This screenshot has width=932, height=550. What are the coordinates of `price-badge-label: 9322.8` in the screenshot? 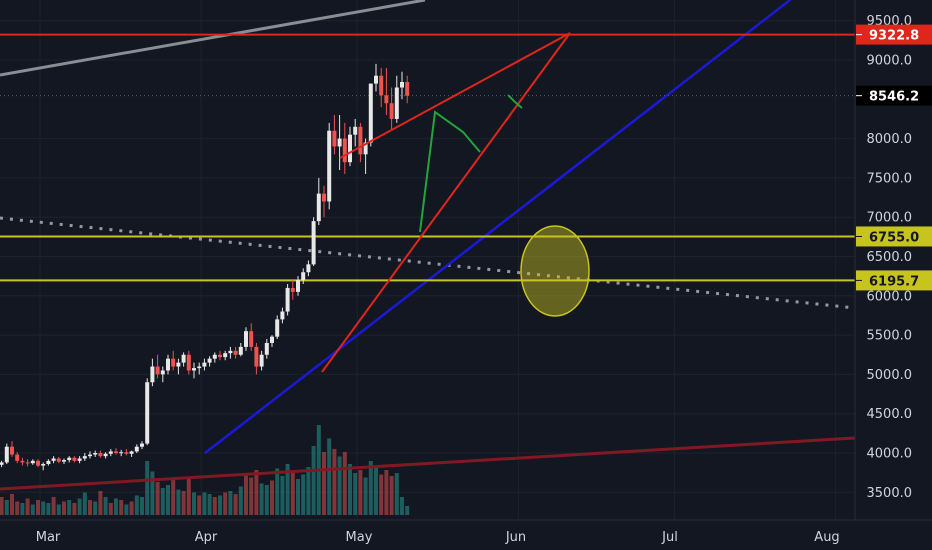 It's located at (894, 36).